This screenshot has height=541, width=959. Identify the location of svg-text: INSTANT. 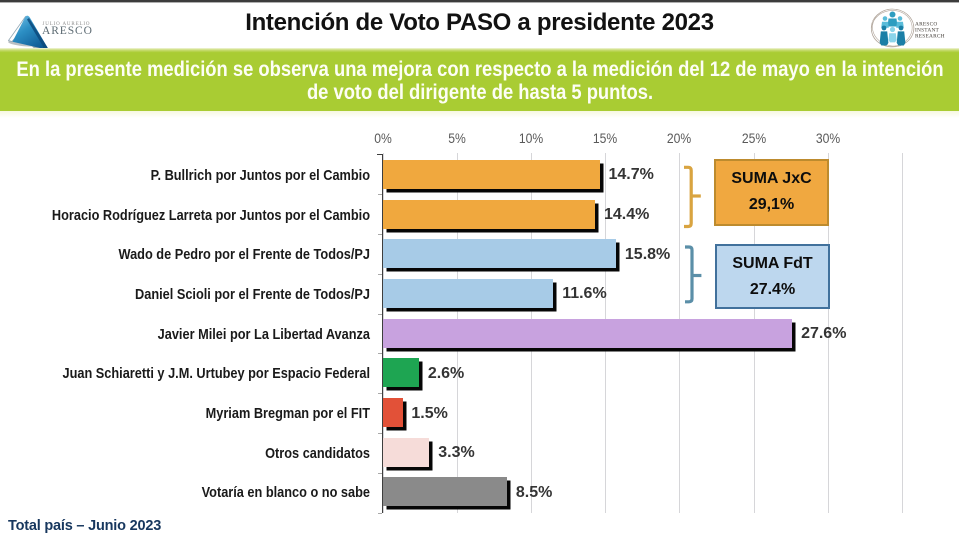
(927, 30).